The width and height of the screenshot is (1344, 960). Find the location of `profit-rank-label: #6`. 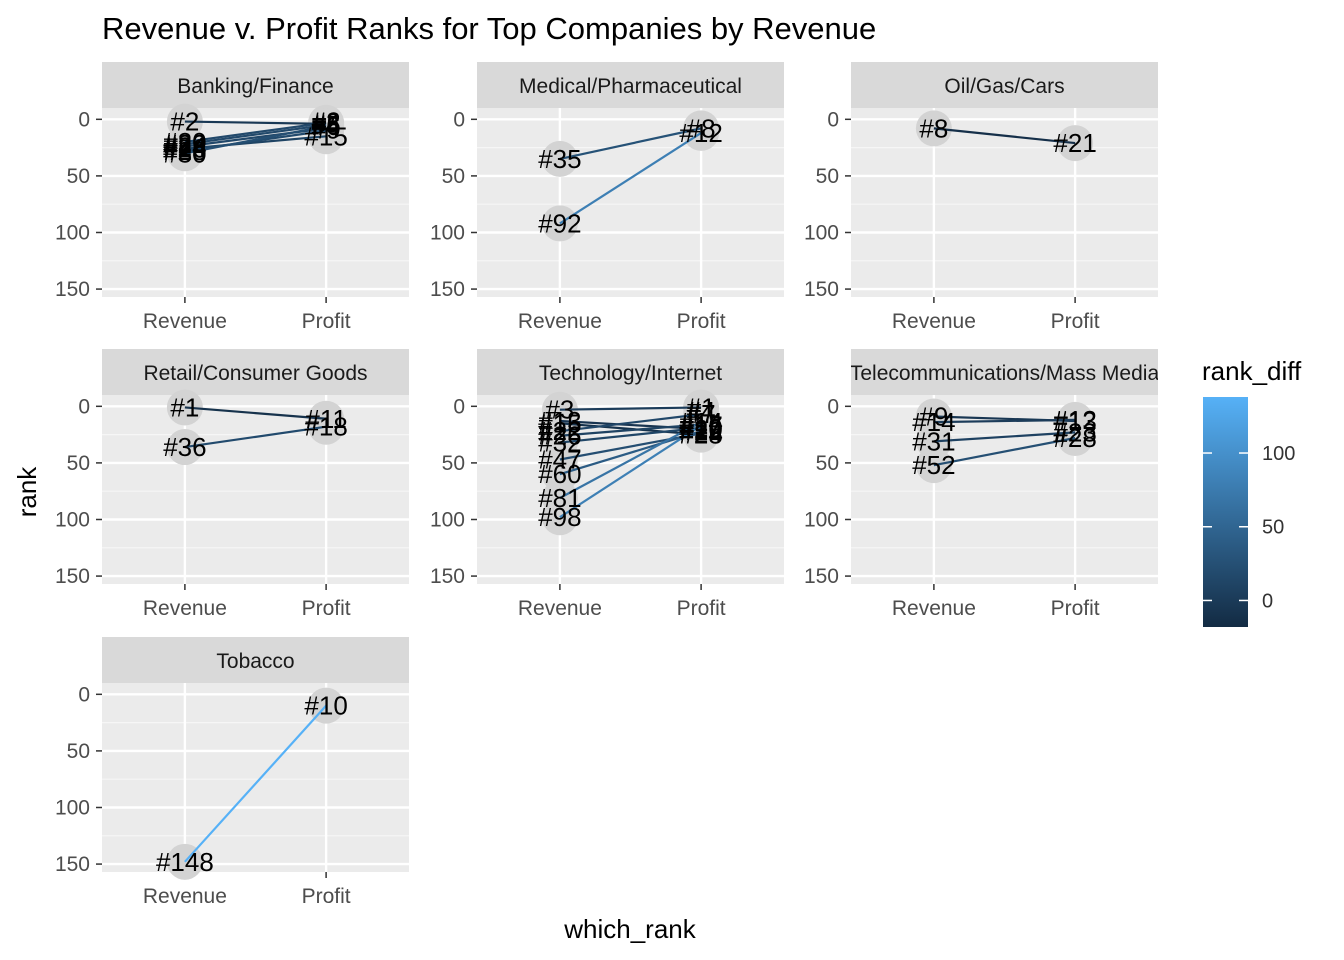

profit-rank-label: #6 is located at coordinates (326, 126).